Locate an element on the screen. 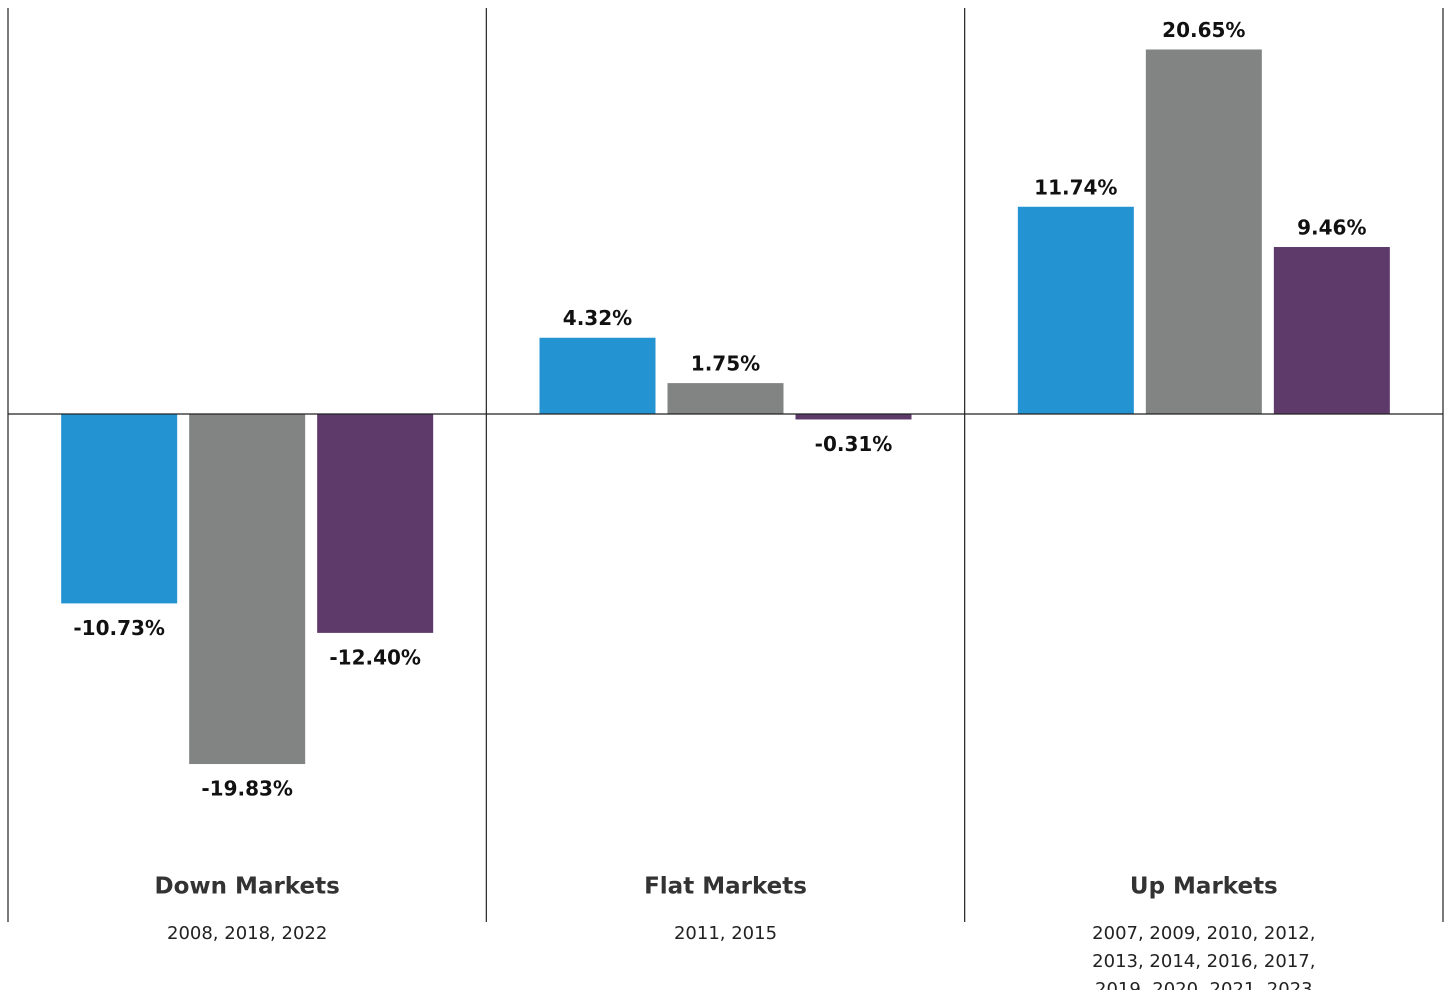 This screenshot has height=990, width=1448. value-label: 4.32% is located at coordinates (597, 318).